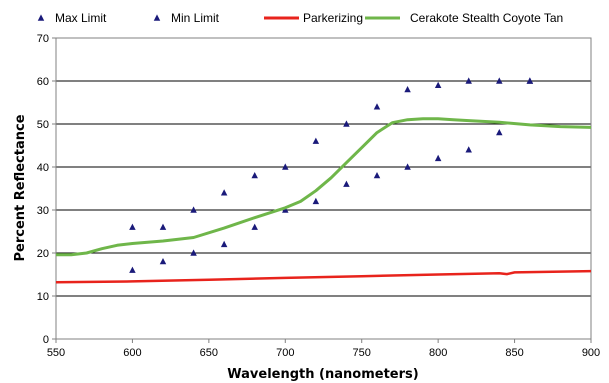  Describe the element at coordinates (323, 276) in the screenshot. I see `parkerizing-line` at that location.